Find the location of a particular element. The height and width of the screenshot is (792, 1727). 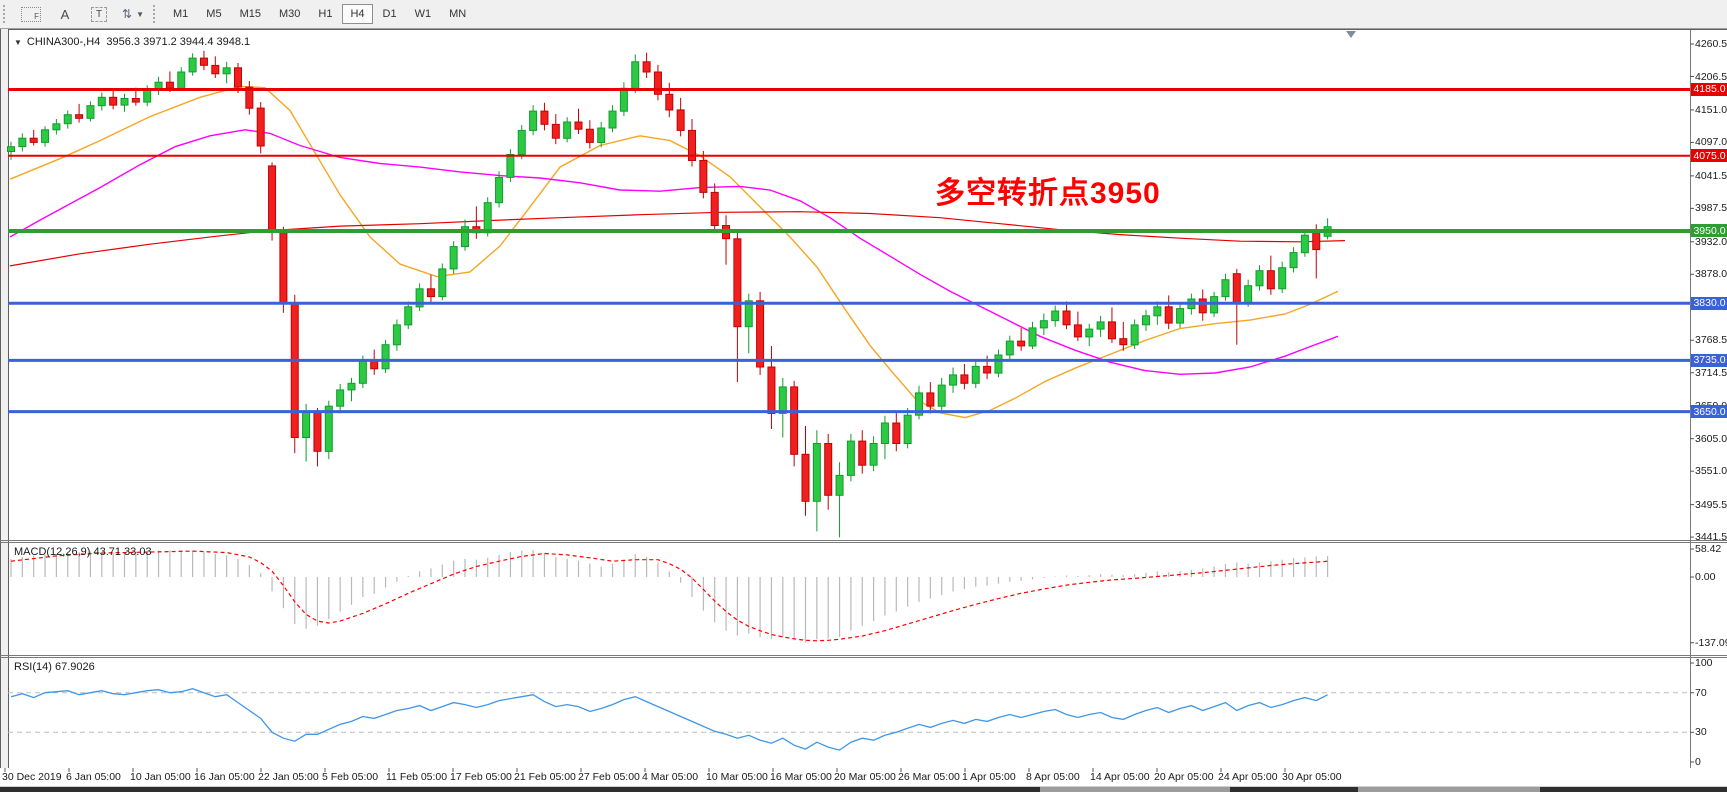

timeframe-m5: M5 is located at coordinates (214, 14).